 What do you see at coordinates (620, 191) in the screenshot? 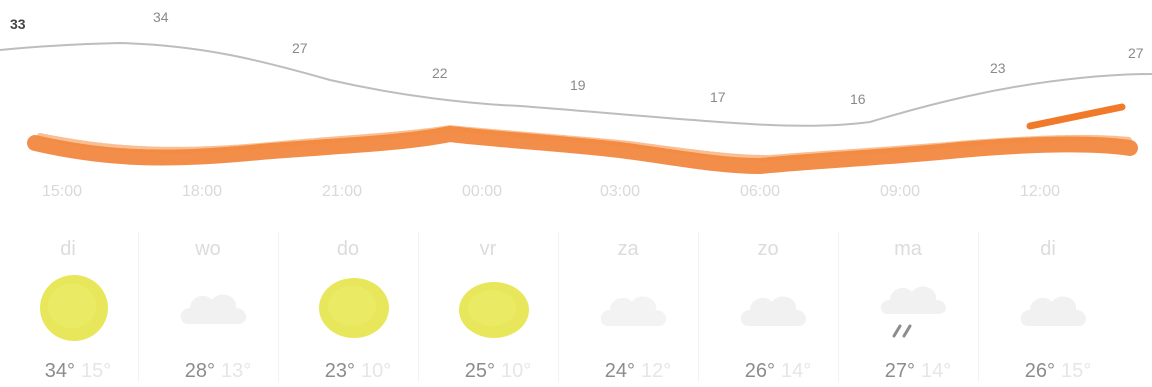
I see `hourly-time-label: 03:00` at bounding box center [620, 191].